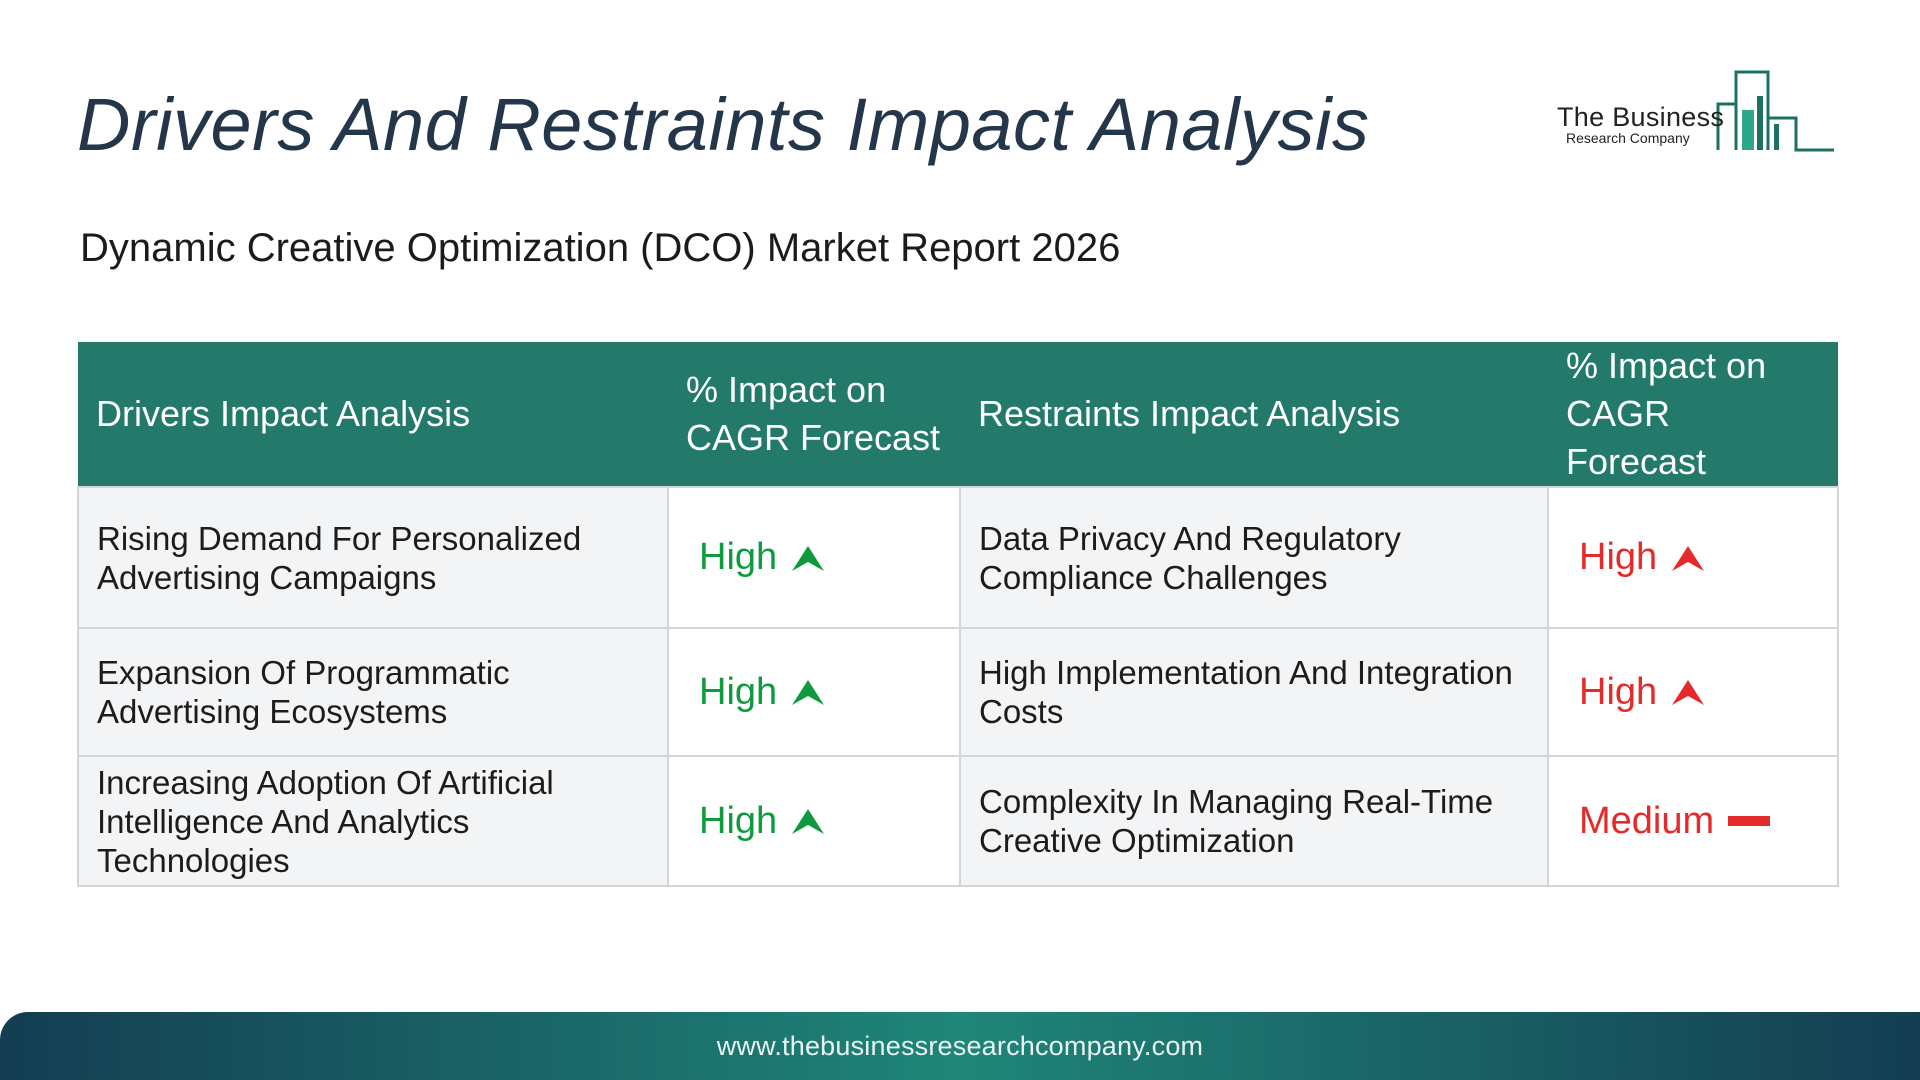 This screenshot has height=1080, width=1920. I want to click on footer-url: www.thebusinessresearchcompany.com, so click(960, 1045).